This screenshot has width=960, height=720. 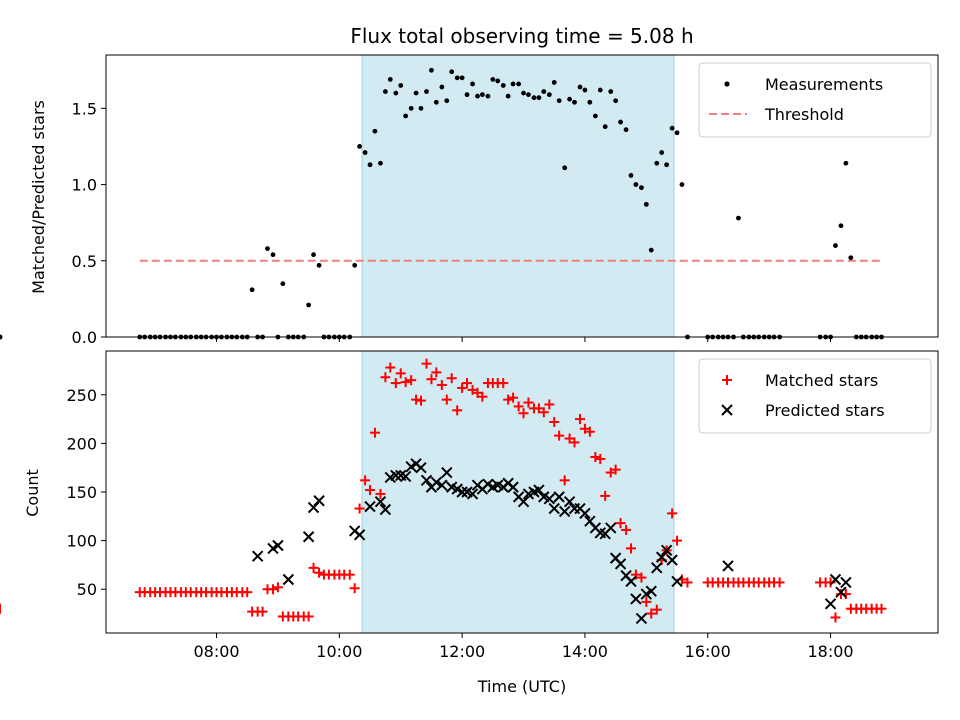 I want to click on top-y-tick-label: 1.5, so click(x=84, y=108).